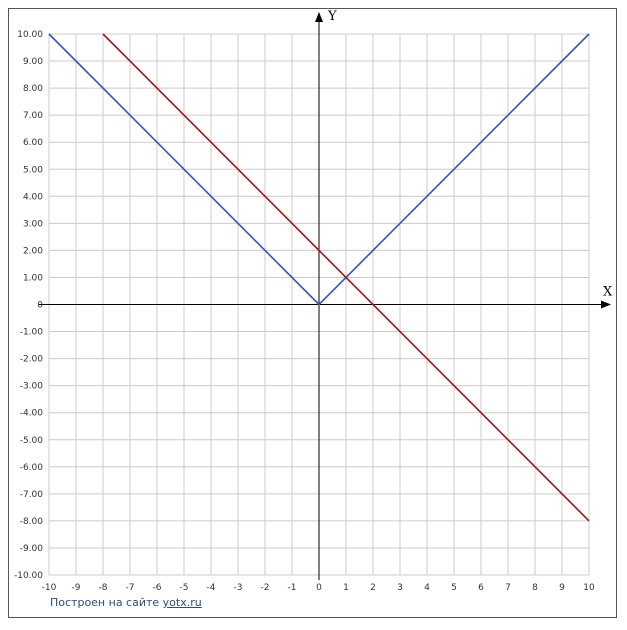  What do you see at coordinates (373, 588) in the screenshot?
I see `x-tick-label: 2` at bounding box center [373, 588].